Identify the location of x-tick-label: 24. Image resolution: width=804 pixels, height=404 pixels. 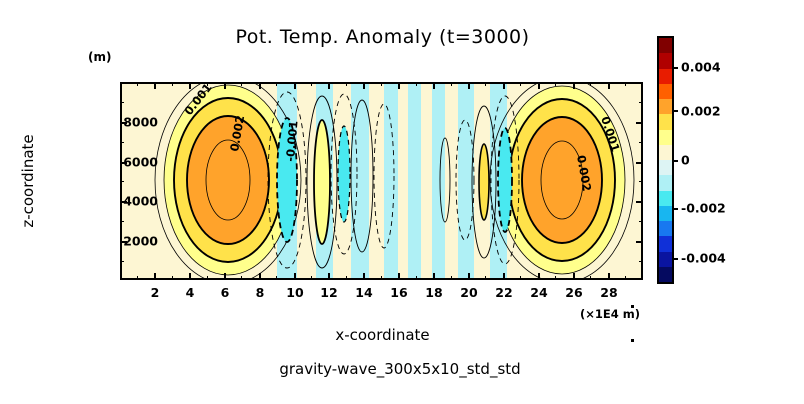
(539, 292).